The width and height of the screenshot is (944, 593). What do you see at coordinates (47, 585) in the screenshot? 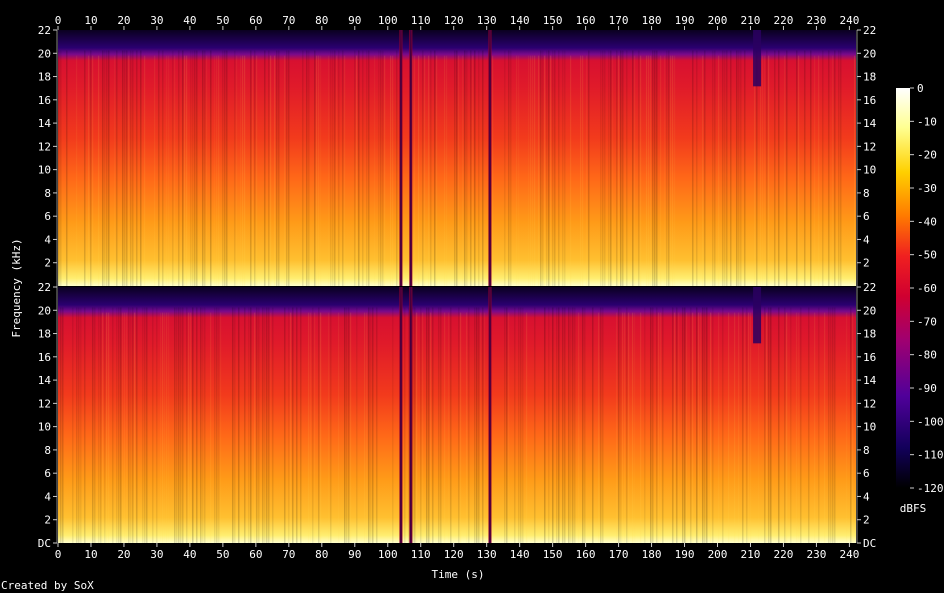
I see `sox-credit: Created by SoX` at bounding box center [47, 585].